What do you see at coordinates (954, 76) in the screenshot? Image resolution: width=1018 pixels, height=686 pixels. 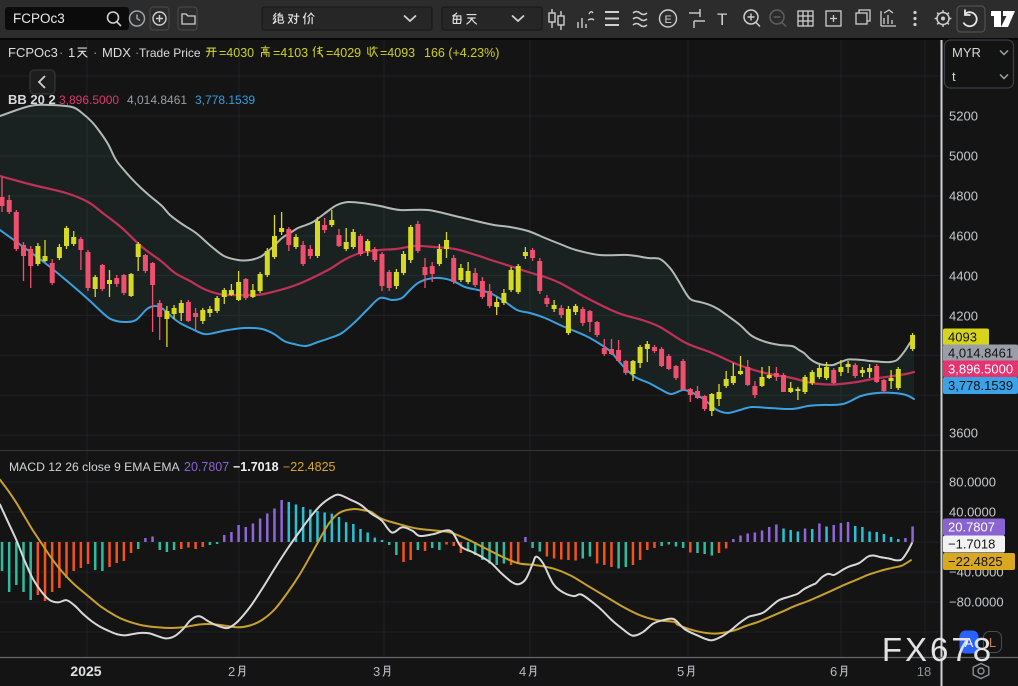 I see `svg-text: t` at bounding box center [954, 76].